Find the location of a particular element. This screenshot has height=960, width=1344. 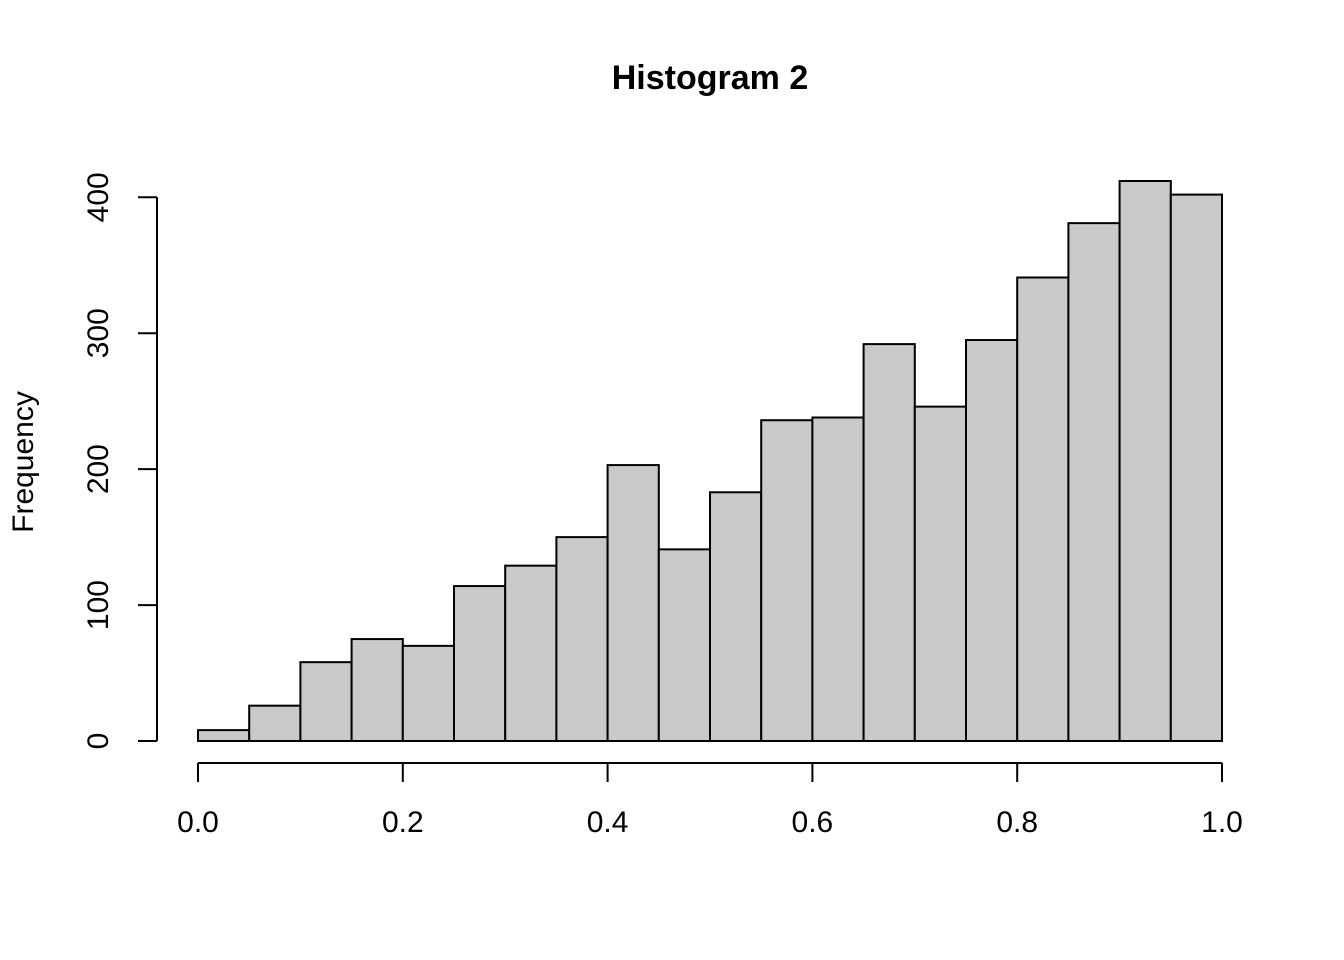

y-axis-label: Frequency is located at coordinates (23, 462).